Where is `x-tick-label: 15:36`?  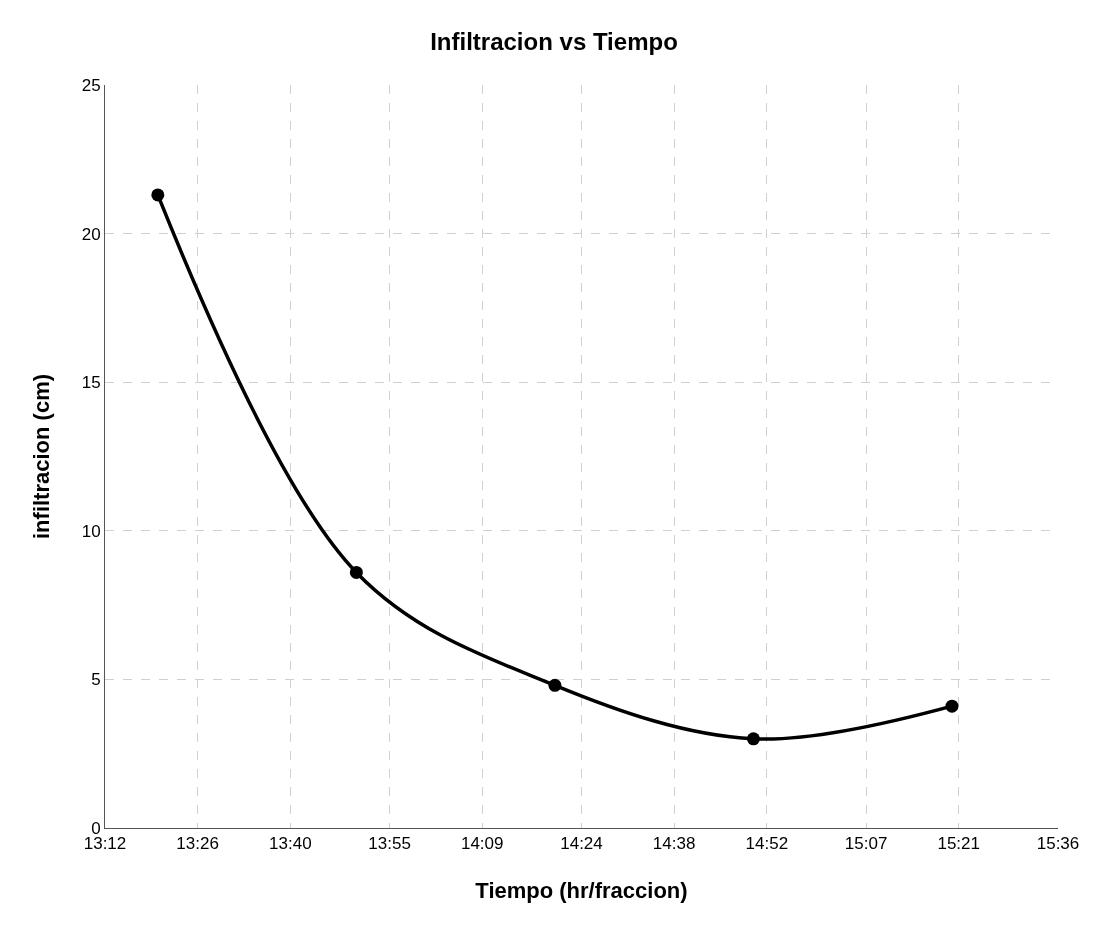
x-tick-label: 15:36 is located at coordinates (1058, 844).